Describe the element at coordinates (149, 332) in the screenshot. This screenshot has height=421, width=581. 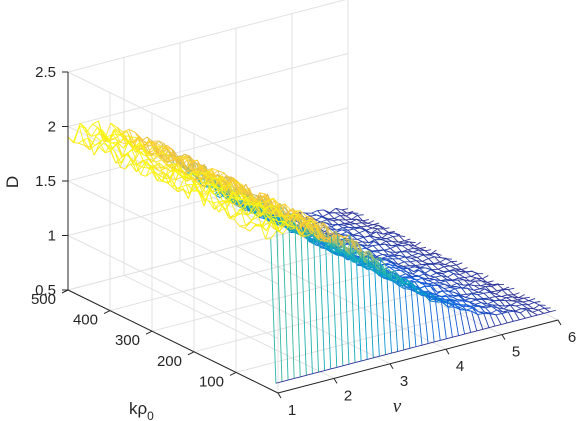
I see `y-tick` at that location.